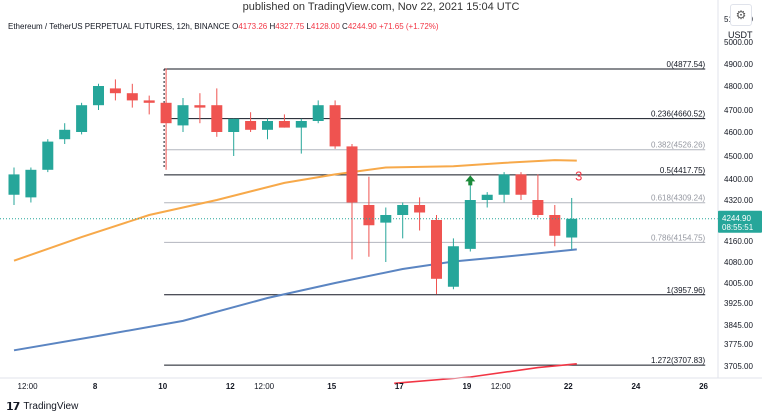 This screenshot has width=762, height=417. What do you see at coordinates (738, 366) in the screenshot?
I see `price-tick-label: 3705.00` at bounding box center [738, 366].